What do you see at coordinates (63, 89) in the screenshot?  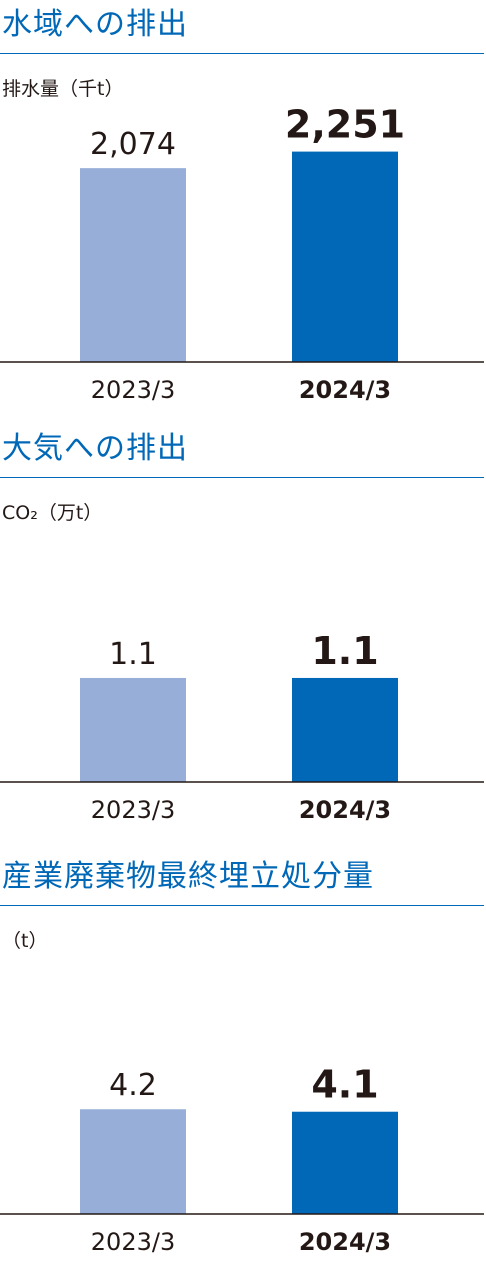 I see `unit-label: 排水量（千t）` at bounding box center [63, 89].